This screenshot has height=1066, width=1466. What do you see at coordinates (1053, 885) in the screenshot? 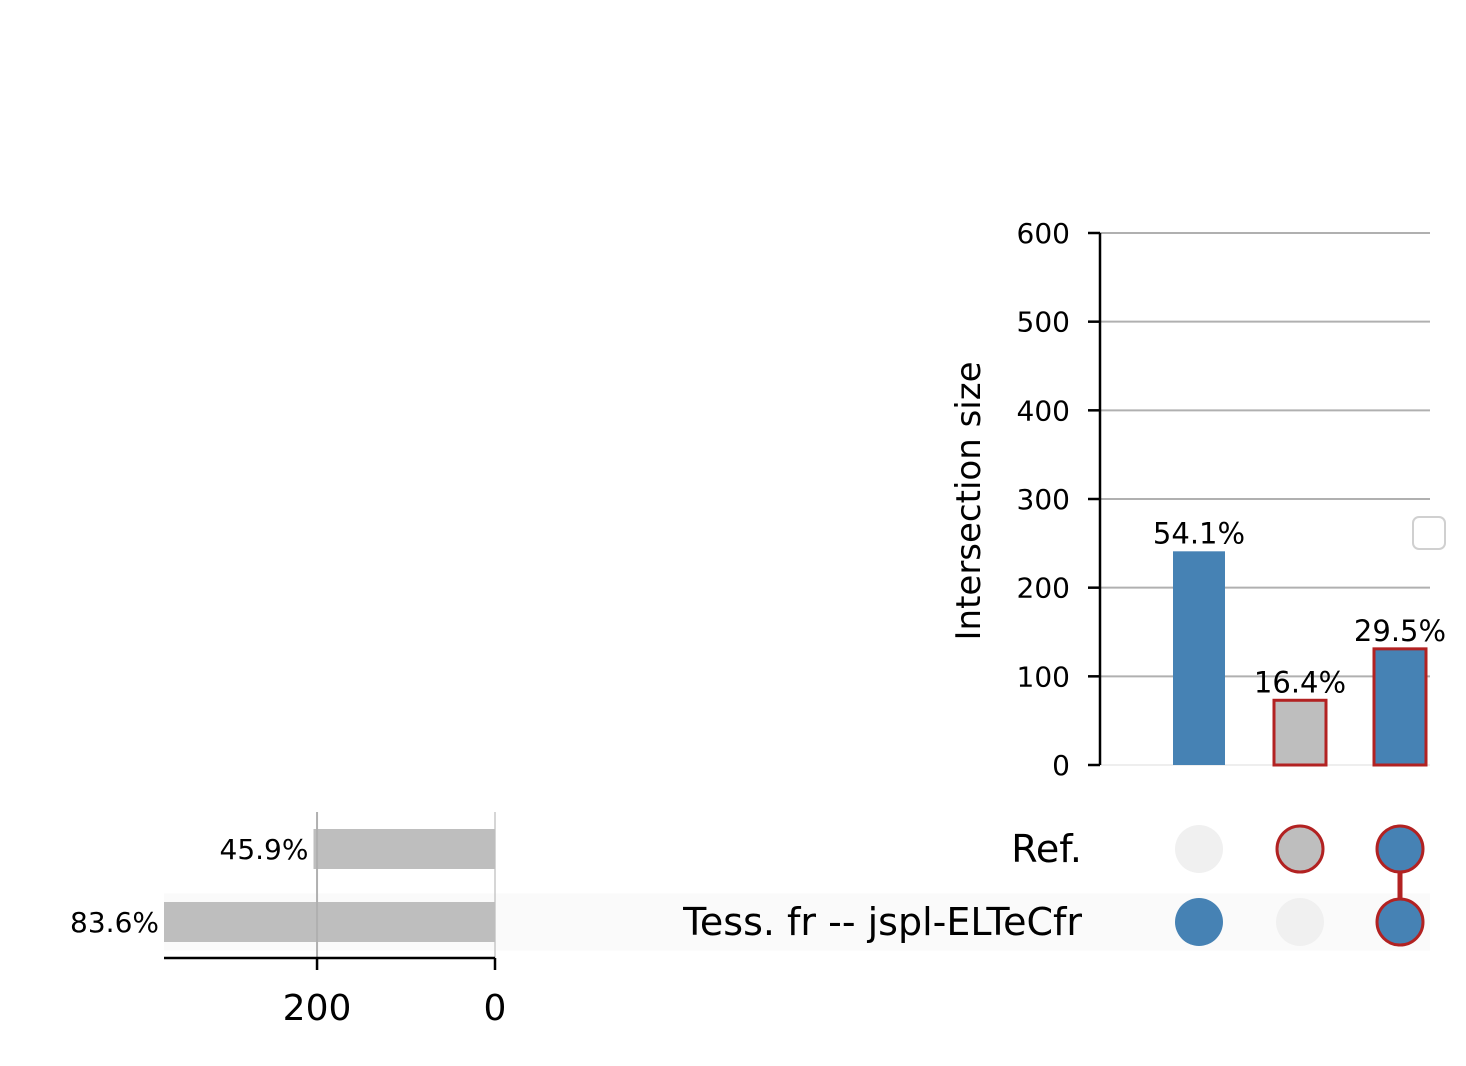
I see `membership-matrix: Ref. Tess. fr -- jspl-ELTeCfr` at bounding box center [1053, 885].